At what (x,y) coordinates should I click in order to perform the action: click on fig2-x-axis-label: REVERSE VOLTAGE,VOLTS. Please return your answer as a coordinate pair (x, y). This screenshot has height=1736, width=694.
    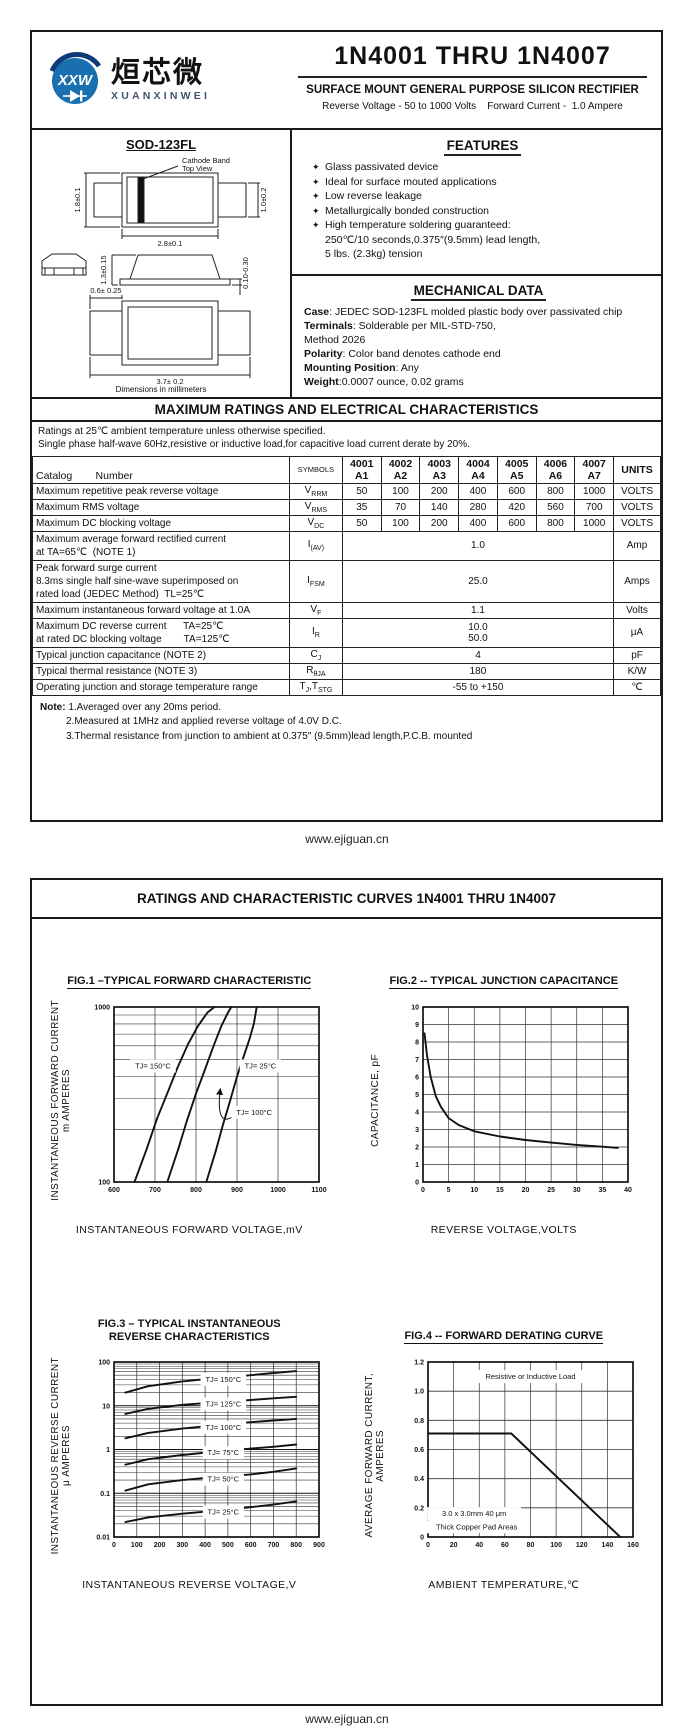
    Looking at the image, I should click on (503, 1230).